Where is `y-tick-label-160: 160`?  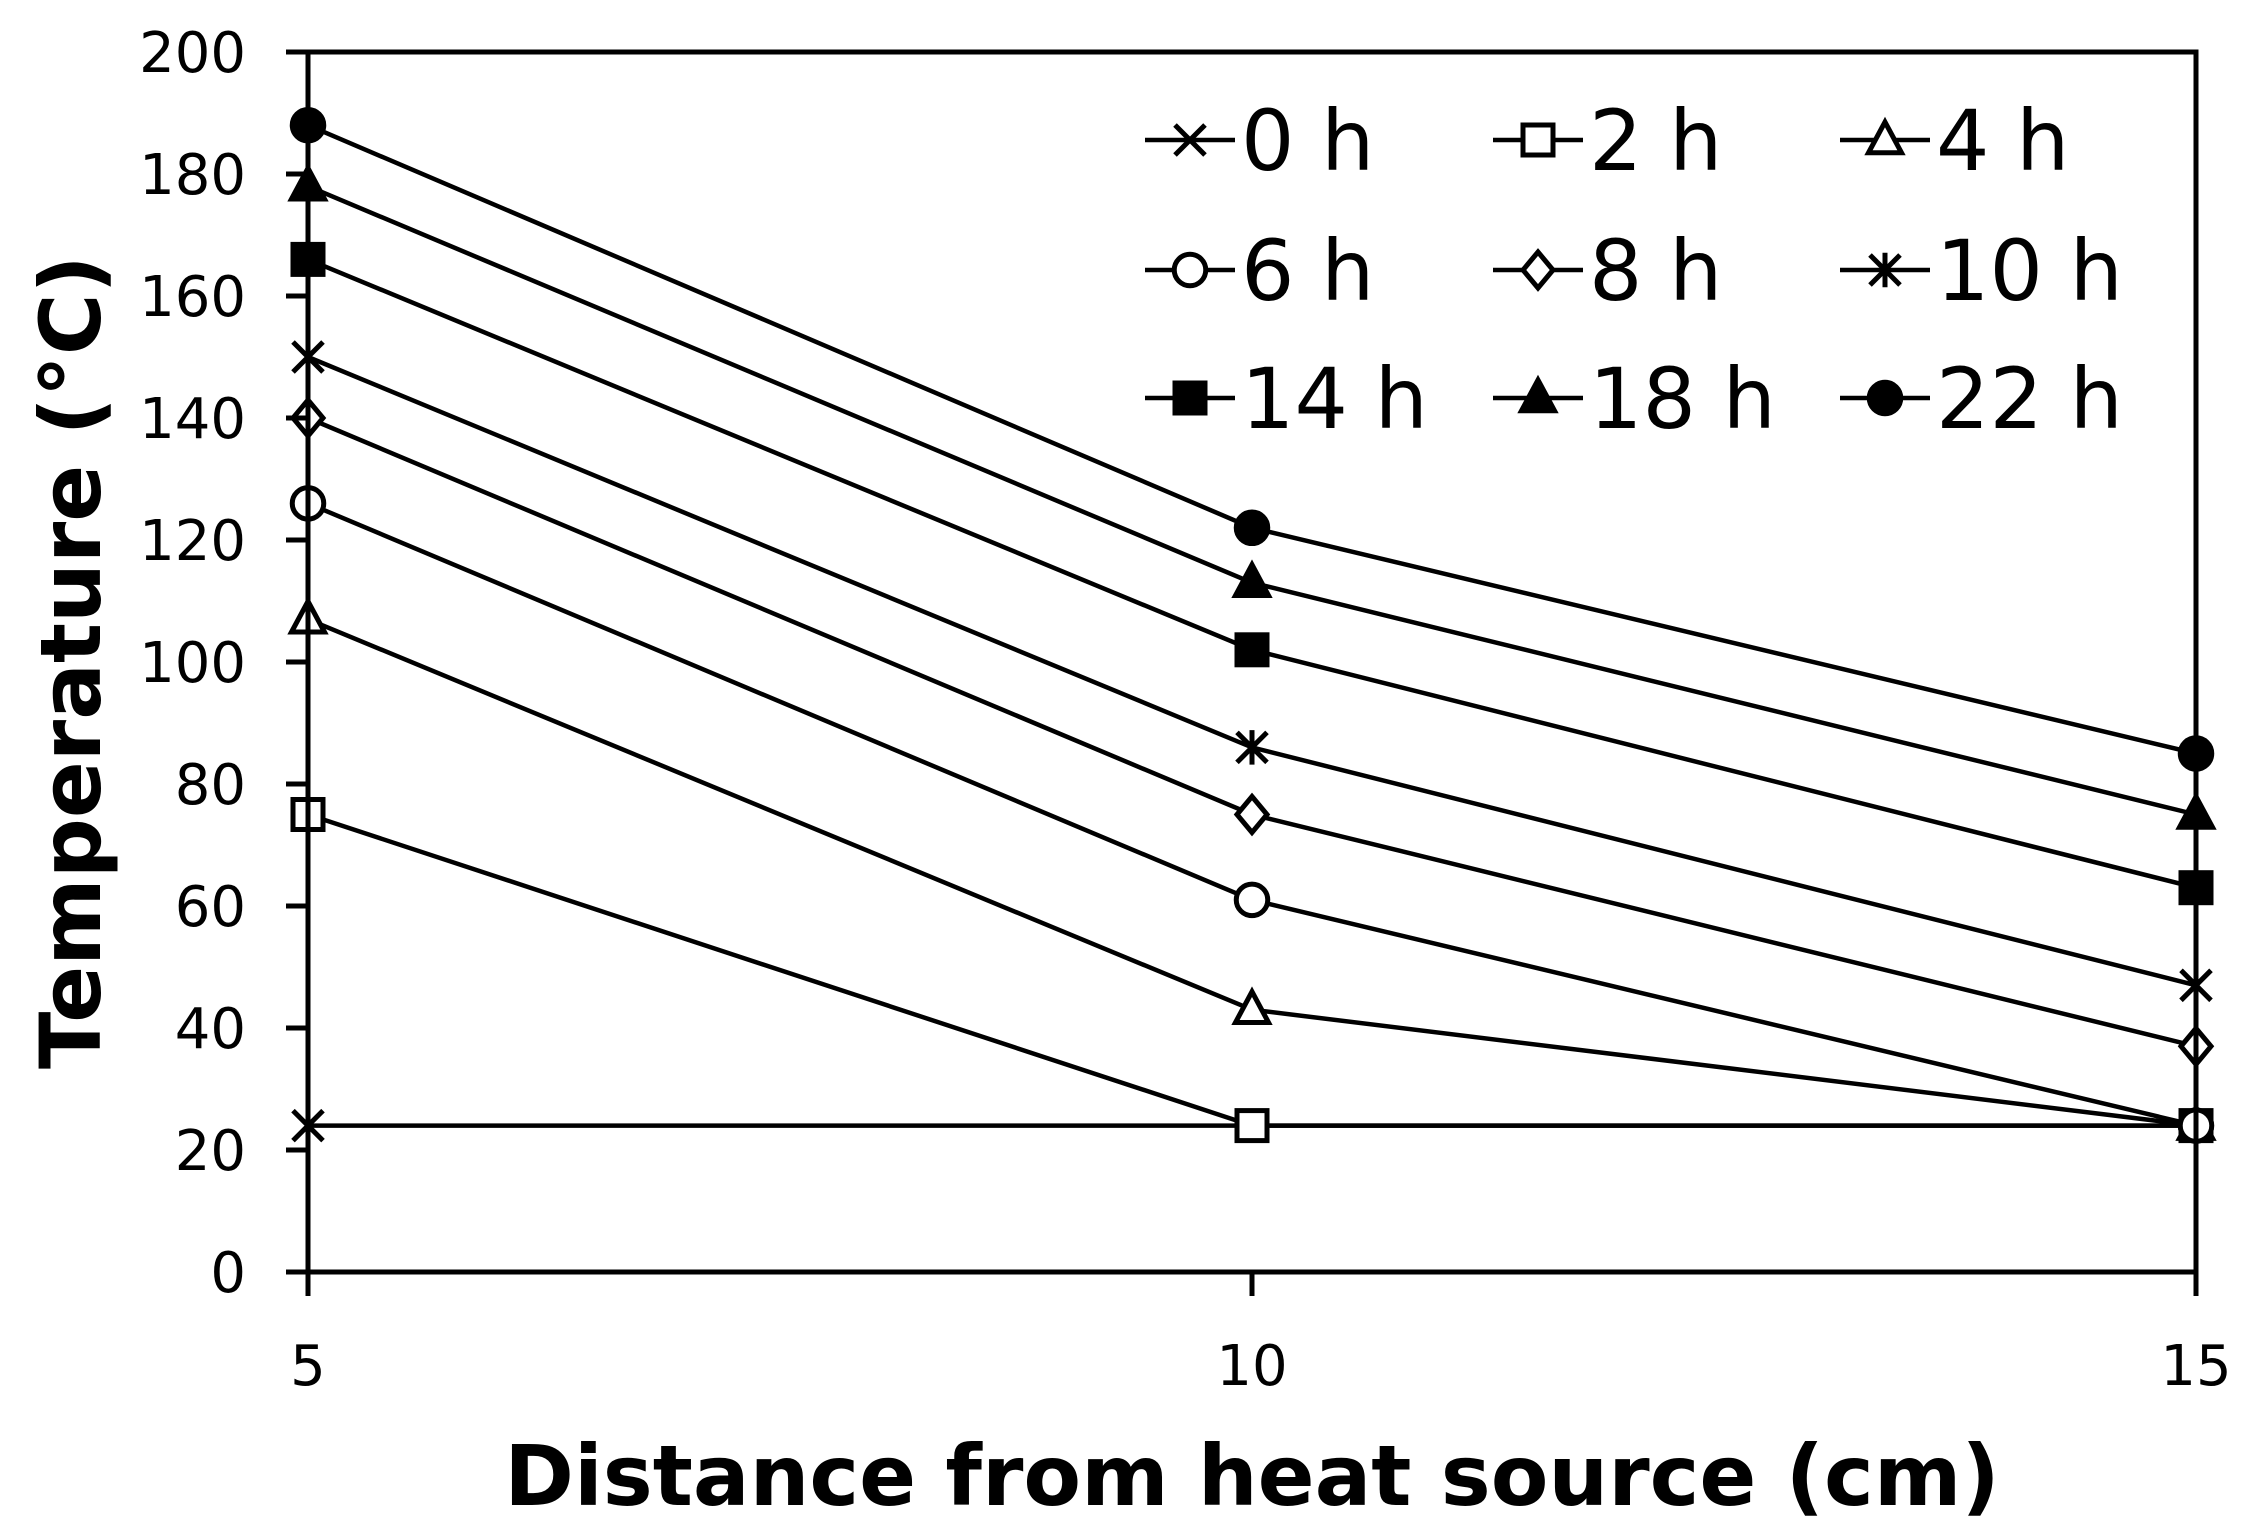
y-tick-label-160: 160 is located at coordinates (192, 297).